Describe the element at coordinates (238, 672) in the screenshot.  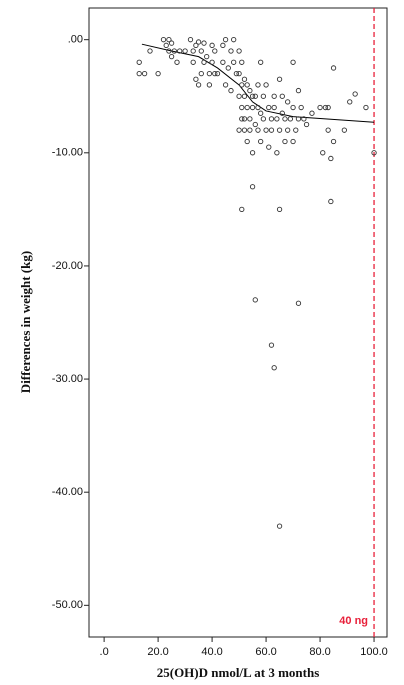
I see `x-axis-title: 25(OH)D nmol/L at 3 months` at that location.